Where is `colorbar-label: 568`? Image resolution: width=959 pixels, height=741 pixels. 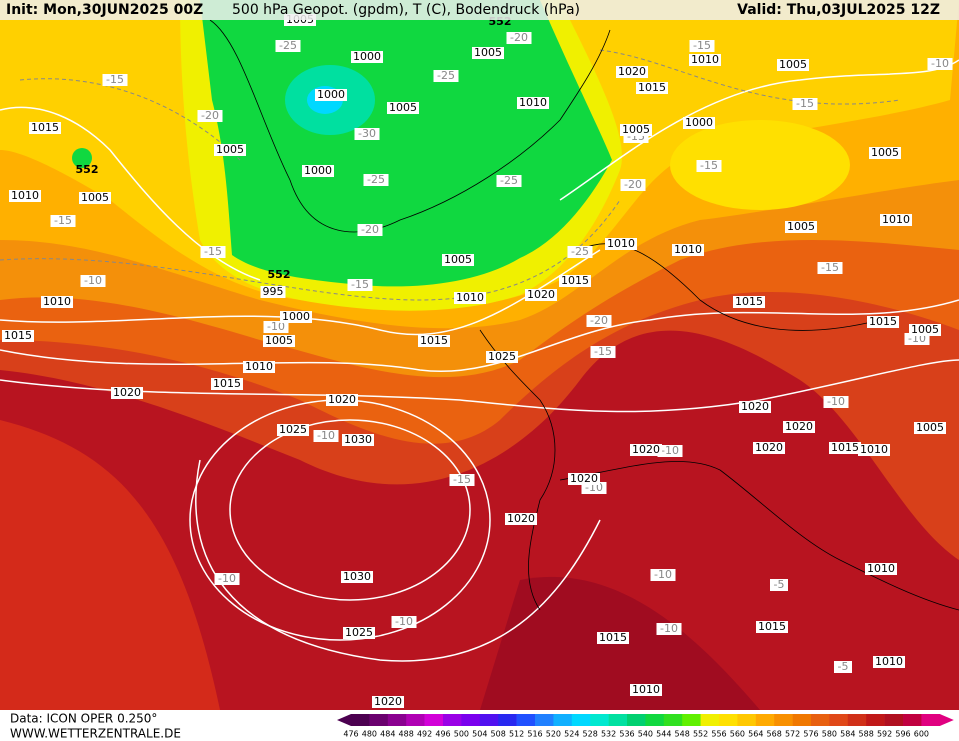
colorbar-label: 568 is located at coordinates (774, 734).